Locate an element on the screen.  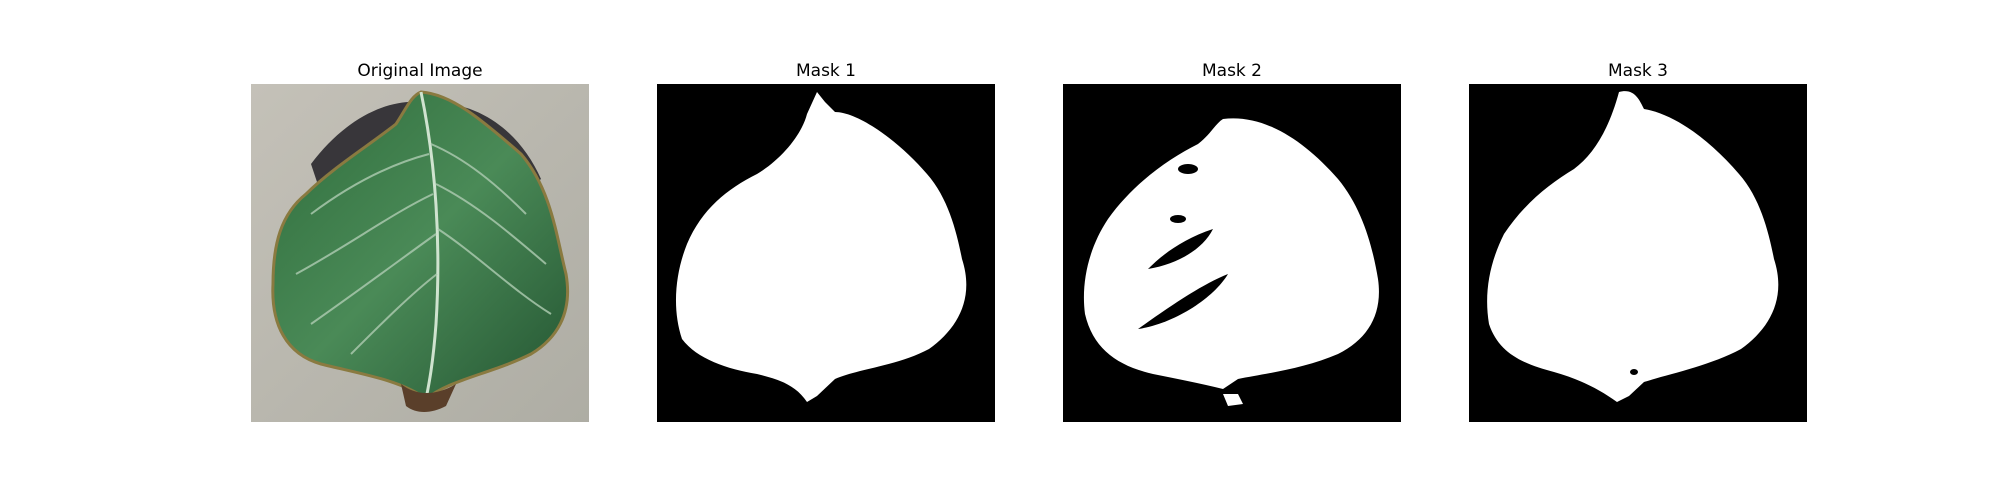
panel-original-image: Original Image is located at coordinates (420, 240).